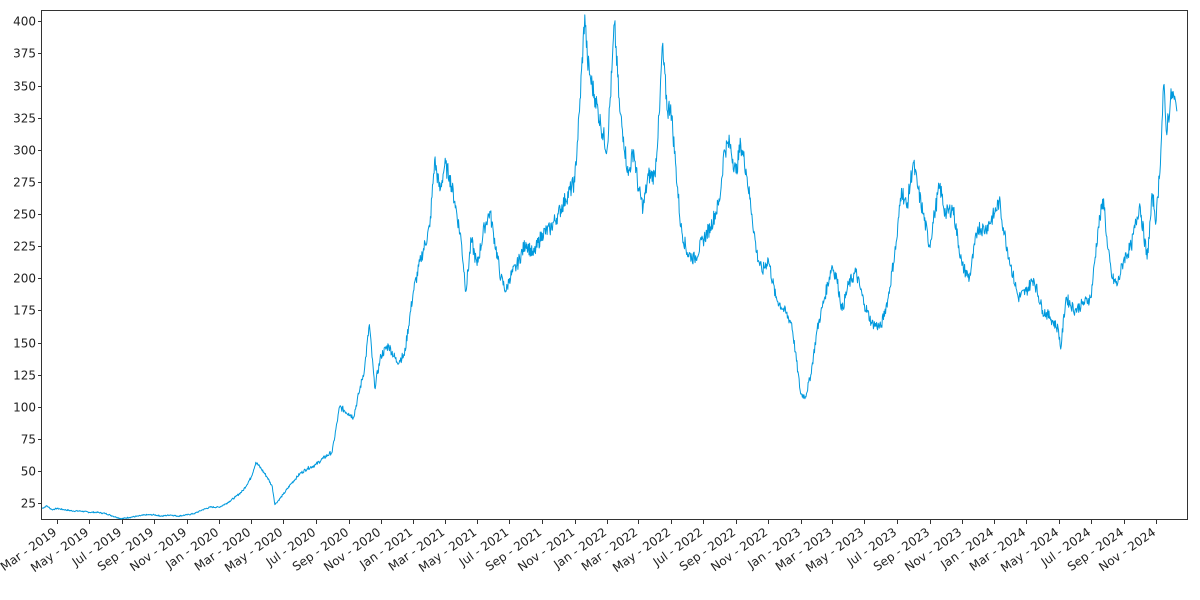 This screenshot has width=1200, height=600. What do you see at coordinates (24, 151) in the screenshot?
I see `y-tick-label: 300` at bounding box center [24, 151].